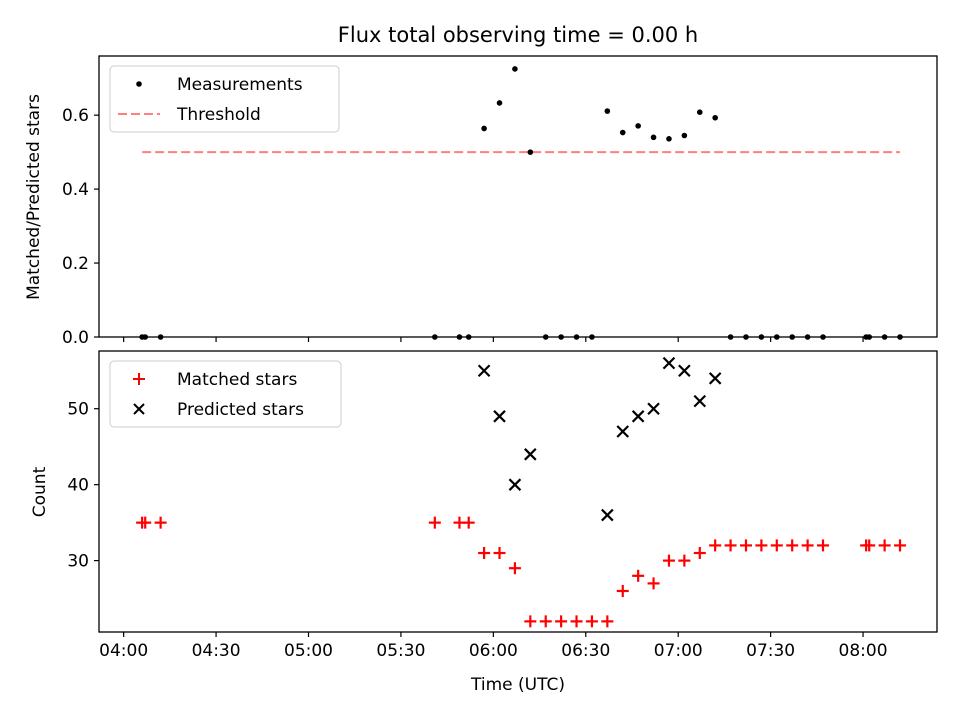 This screenshot has height=720, width=960. I want to click on count-legend-box, so click(225, 394).